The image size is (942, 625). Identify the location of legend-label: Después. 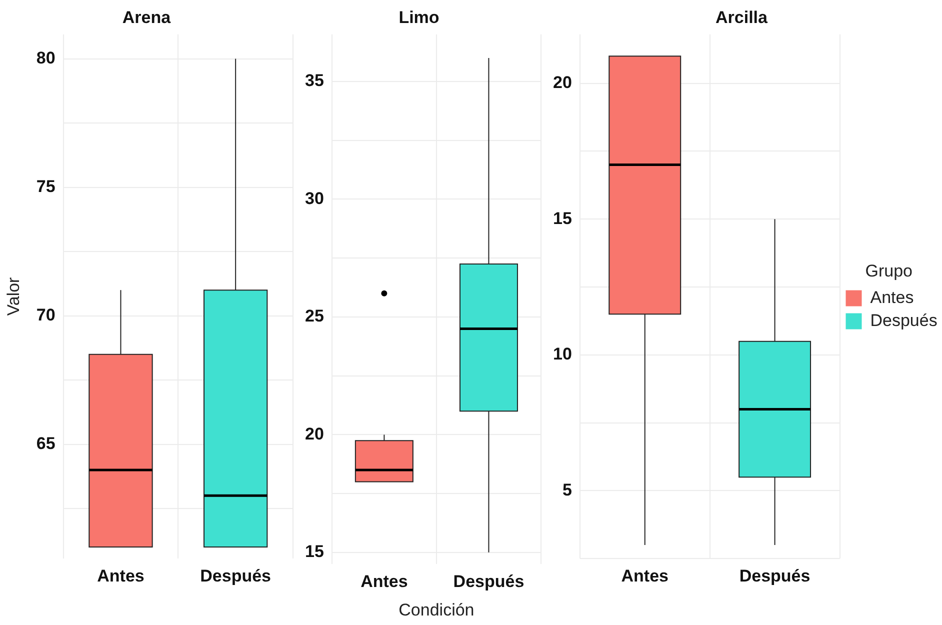
(904, 320).